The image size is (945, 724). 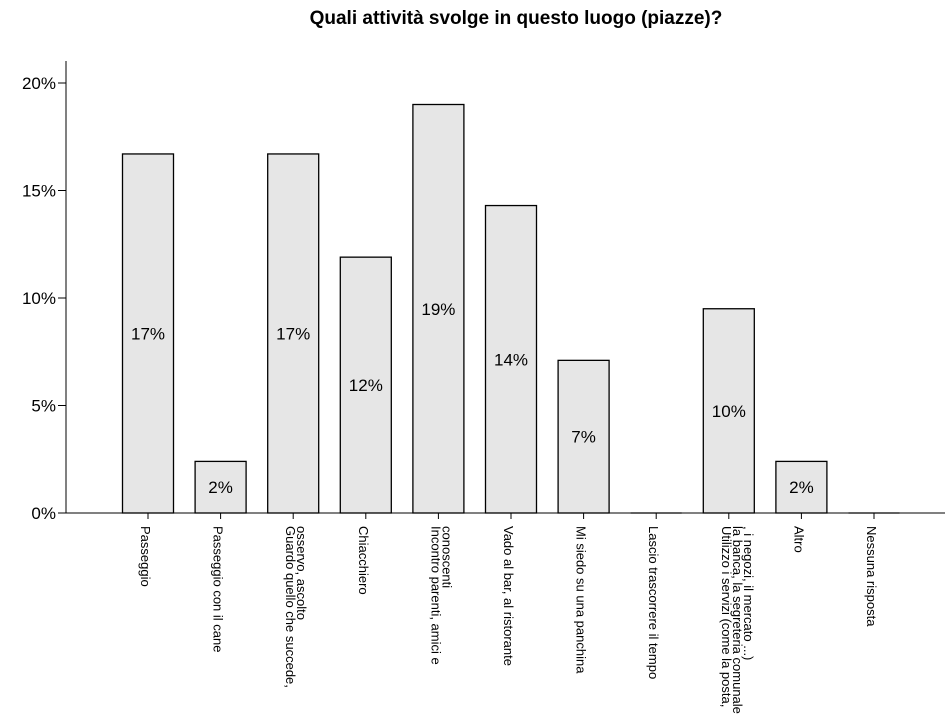 What do you see at coordinates (726, 616) in the screenshot?
I see `category-label-line: Utilizzo i servizi (come la posta,` at bounding box center [726, 616].